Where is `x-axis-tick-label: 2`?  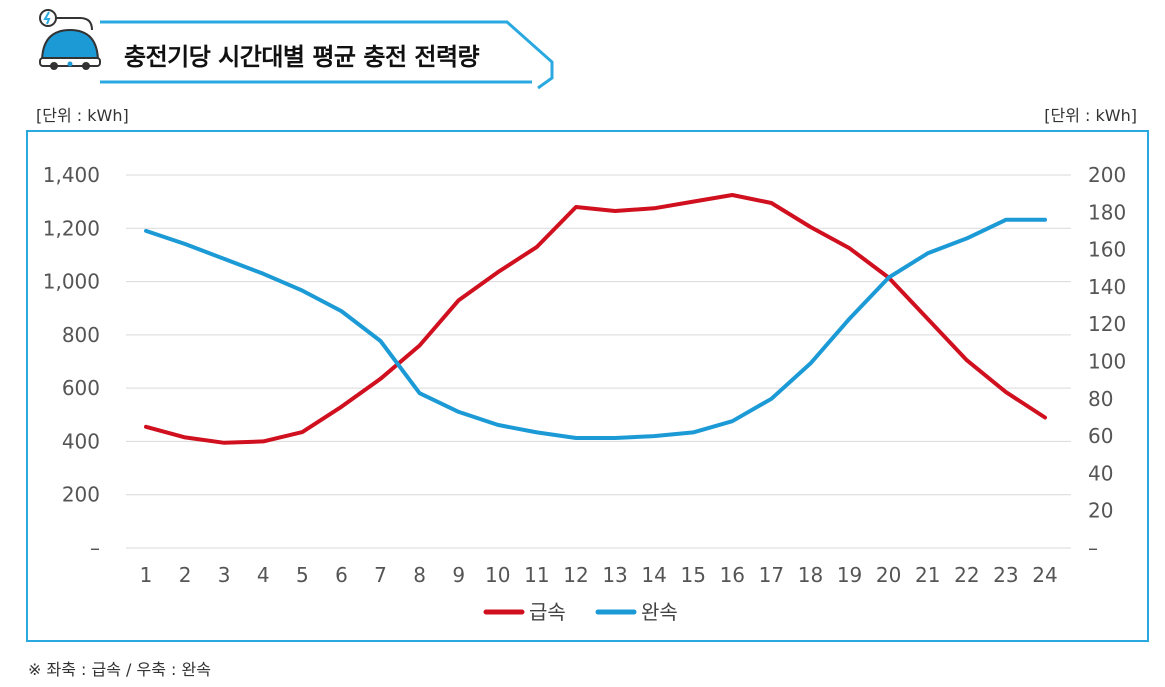
x-axis-tick-label: 2 is located at coordinates (185, 575).